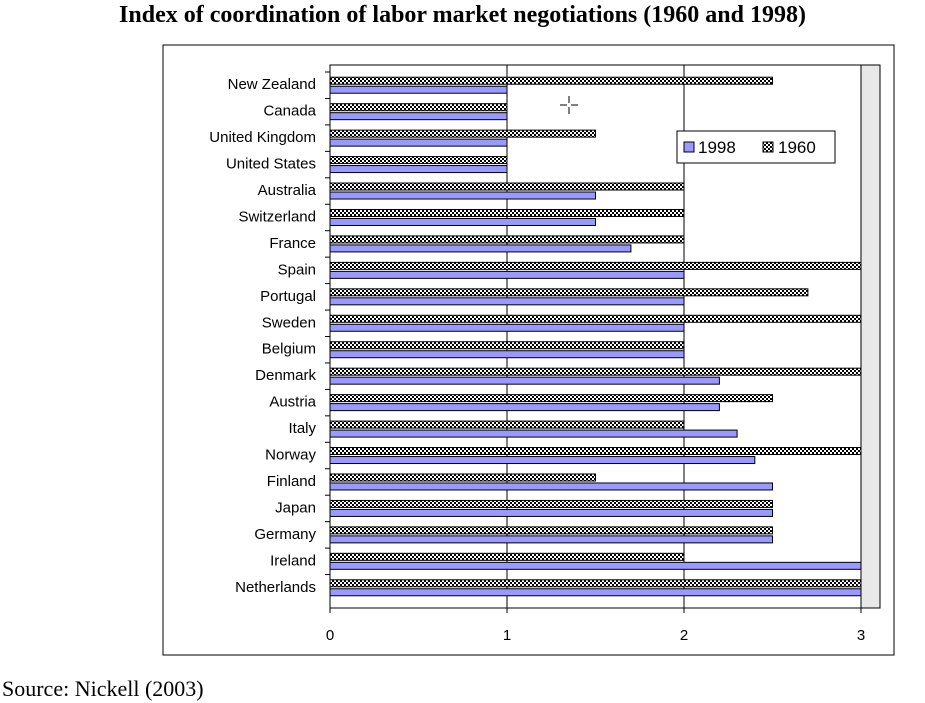 This screenshot has height=703, width=925. Describe the element at coordinates (870, 336) in the screenshot. I see `plot-right-wall` at that location.